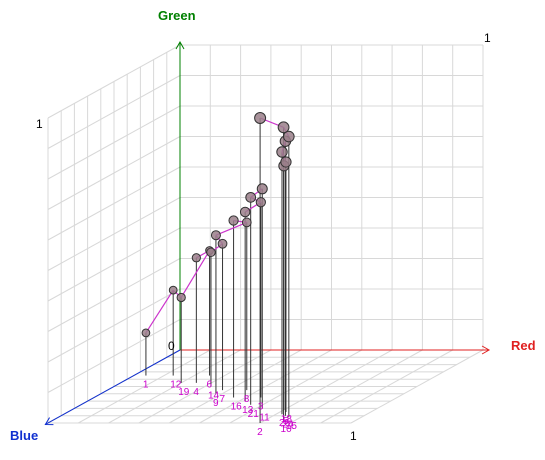 This screenshot has height=460, width=545. I want to click on point-label: 5, so click(286, 421).